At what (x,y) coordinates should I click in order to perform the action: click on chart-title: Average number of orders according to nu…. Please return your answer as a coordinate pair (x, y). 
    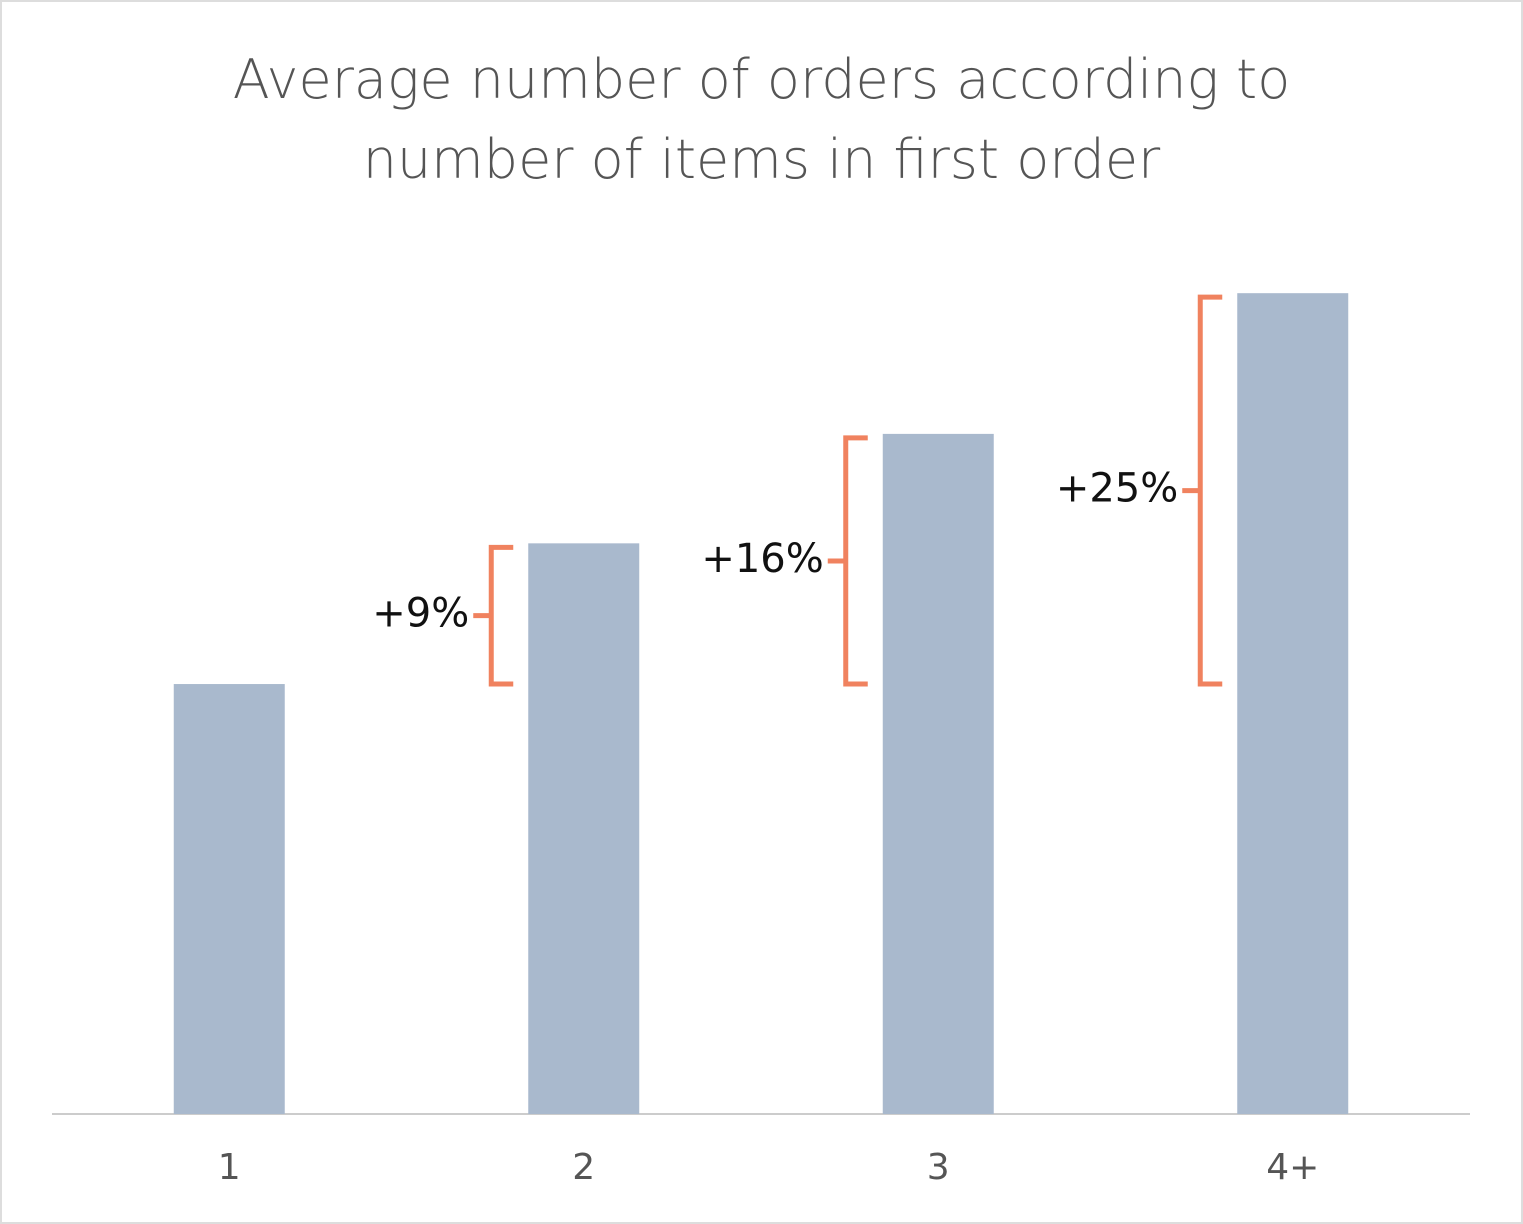
    Looking at the image, I should click on (761, 119).